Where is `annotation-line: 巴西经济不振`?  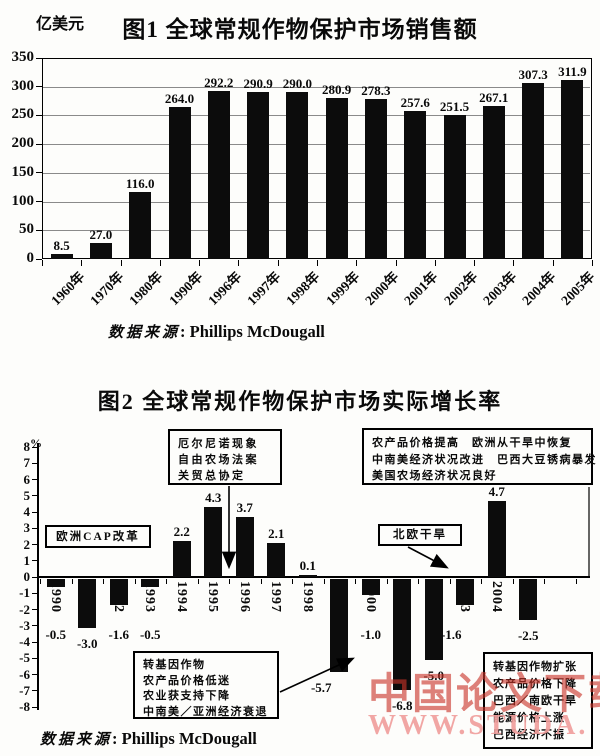 annotation-line: 巴西经济不振 is located at coordinates (529, 735).